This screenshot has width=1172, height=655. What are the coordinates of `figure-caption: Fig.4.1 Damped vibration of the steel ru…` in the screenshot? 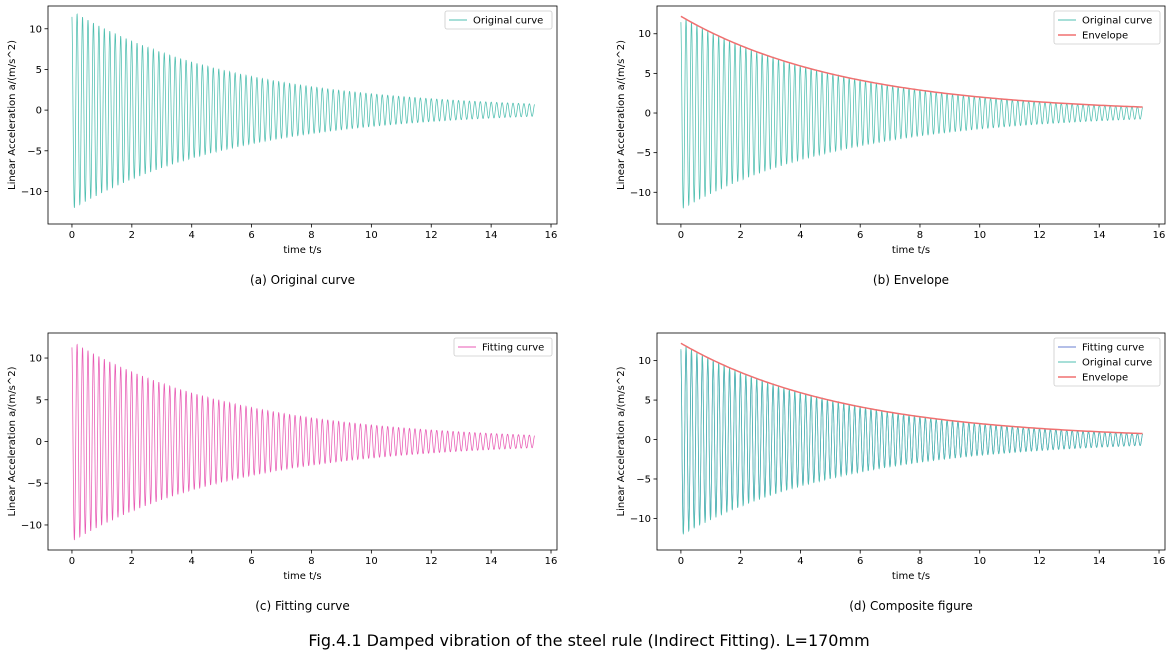 It's located at (588, 640).